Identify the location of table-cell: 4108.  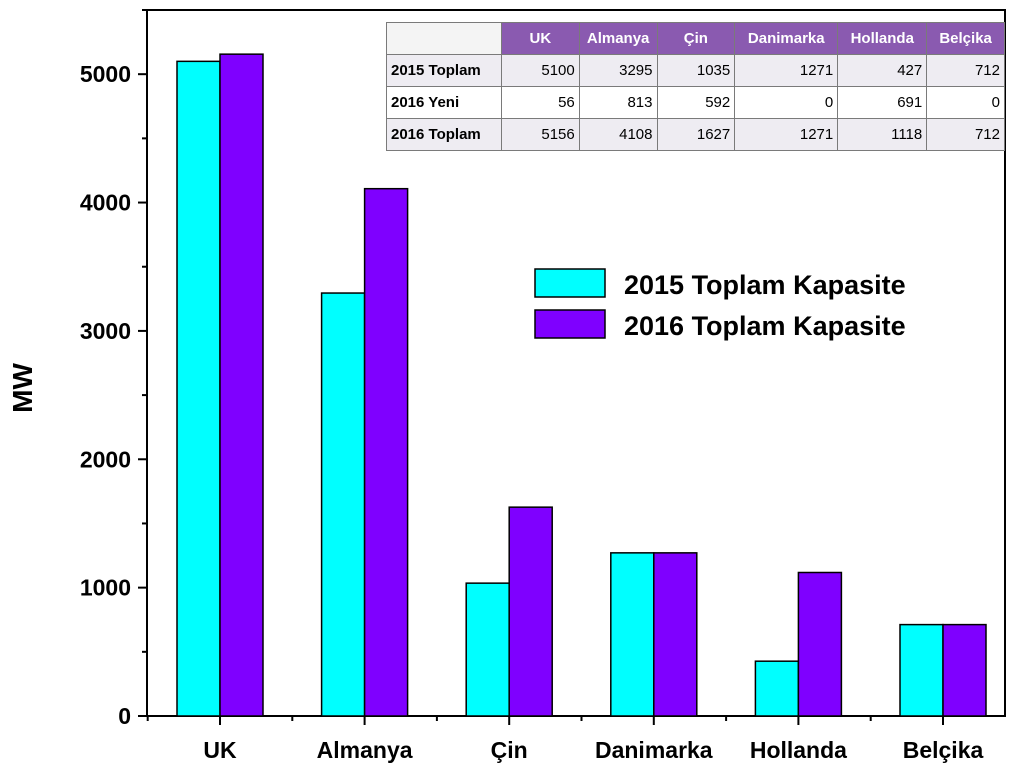
(618, 134).